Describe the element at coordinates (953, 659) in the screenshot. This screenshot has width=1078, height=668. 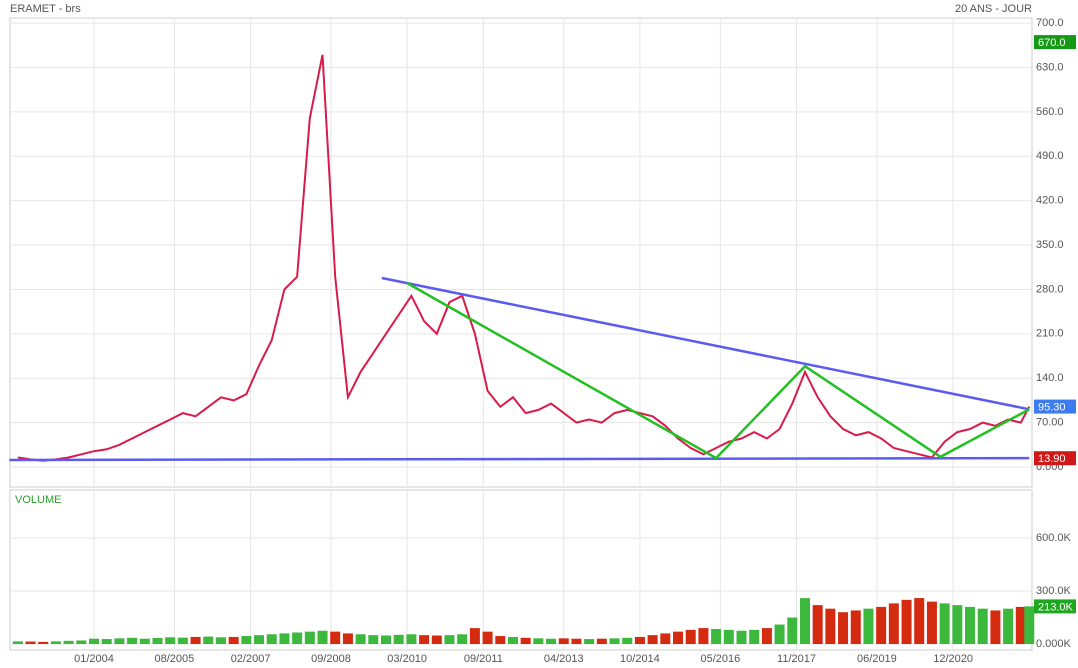
I see `x-tick-label: 12/2020` at that location.